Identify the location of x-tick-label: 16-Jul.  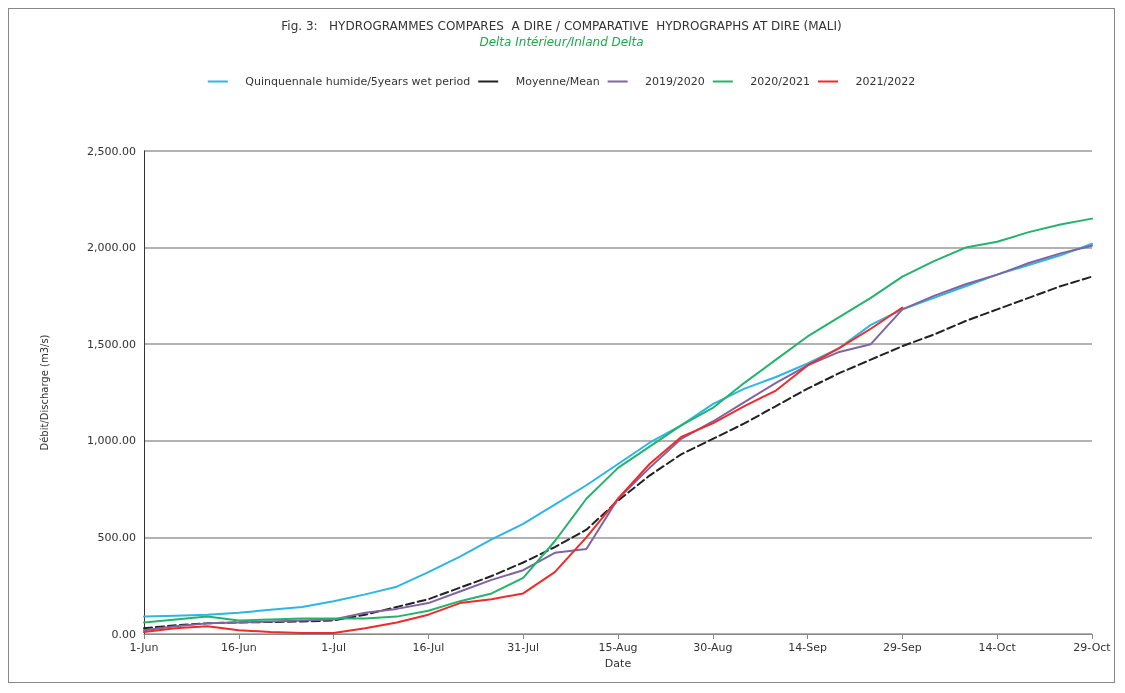
(428, 647).